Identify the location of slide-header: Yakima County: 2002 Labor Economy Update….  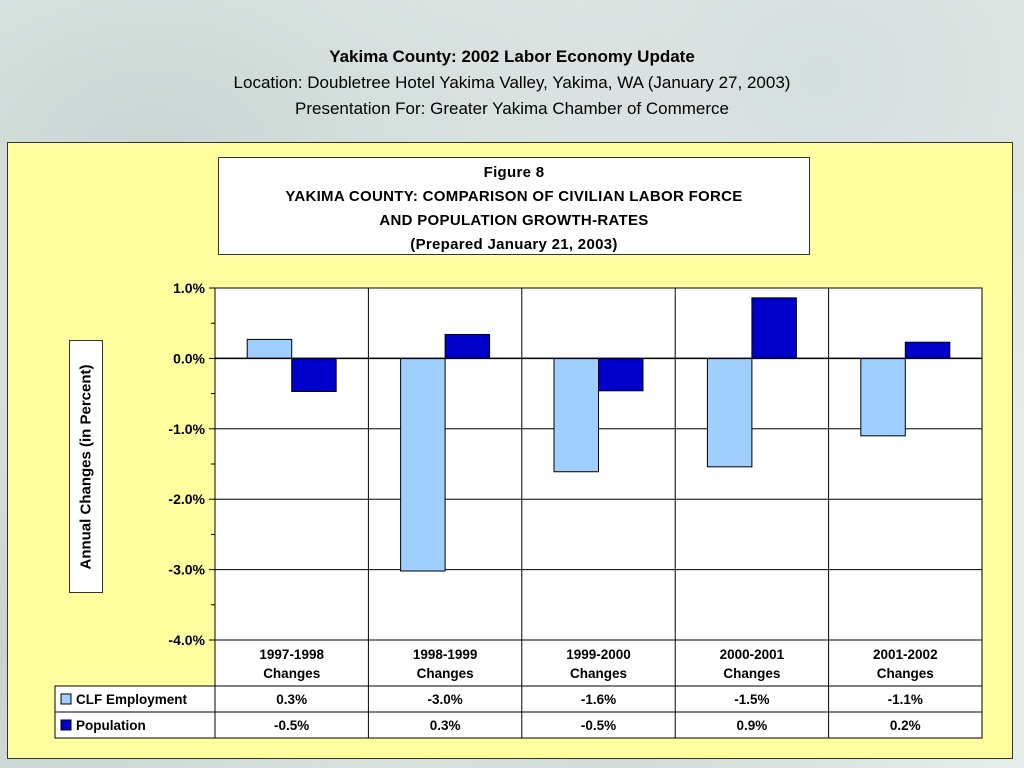
(512, 83).